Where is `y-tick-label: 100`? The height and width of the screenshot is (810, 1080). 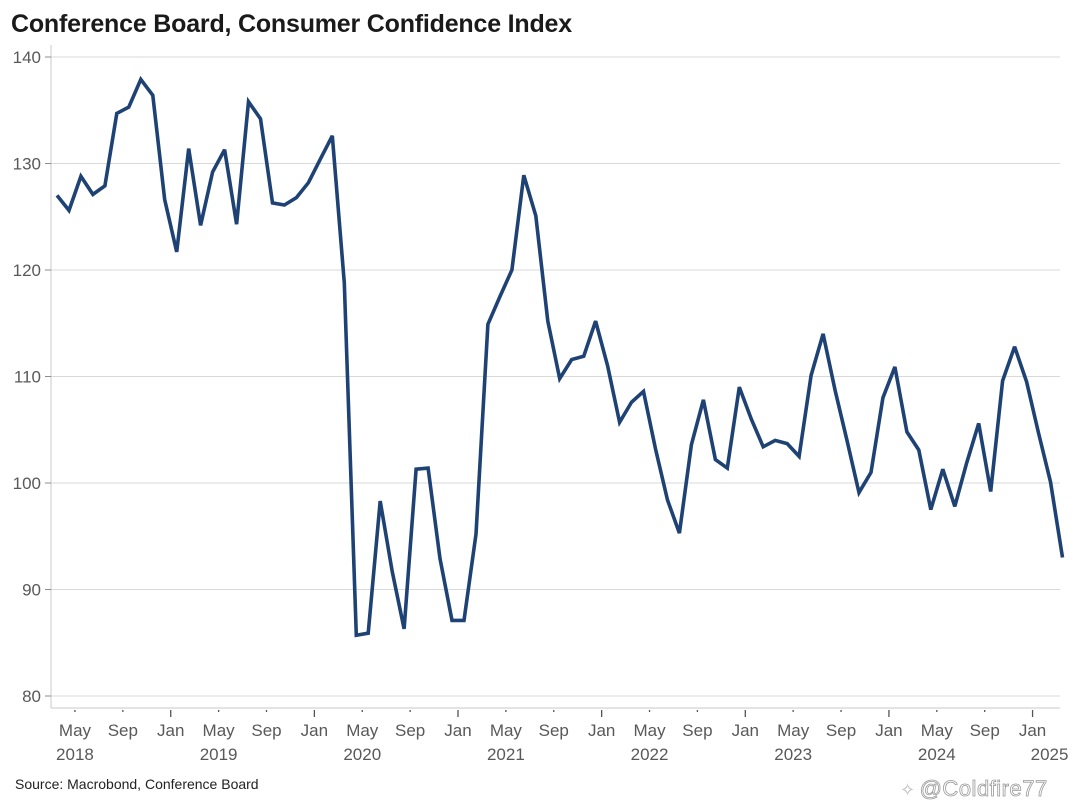 y-tick-label: 100 is located at coordinates (27, 483).